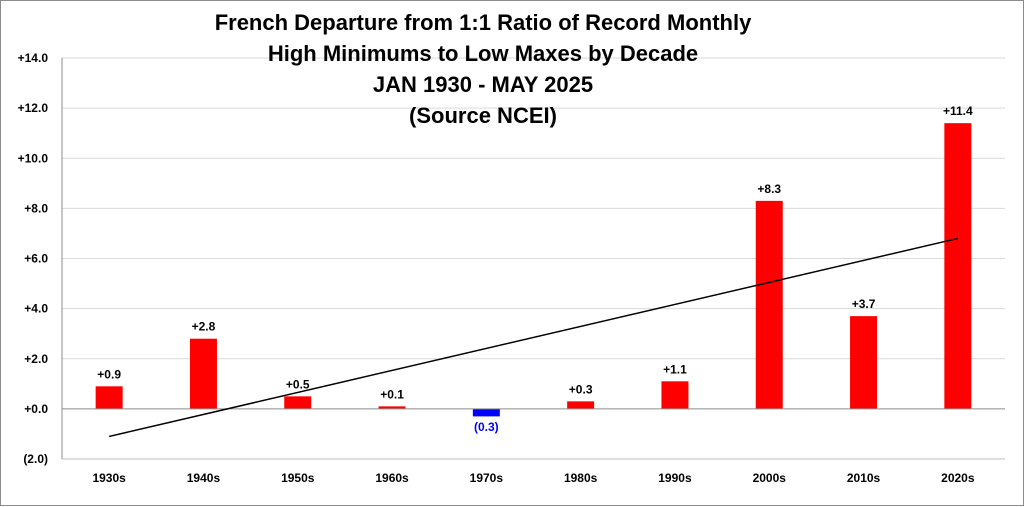 The width and height of the screenshot is (1024, 507). What do you see at coordinates (864, 478) in the screenshot?
I see `x-tick-label: 2010s` at bounding box center [864, 478].